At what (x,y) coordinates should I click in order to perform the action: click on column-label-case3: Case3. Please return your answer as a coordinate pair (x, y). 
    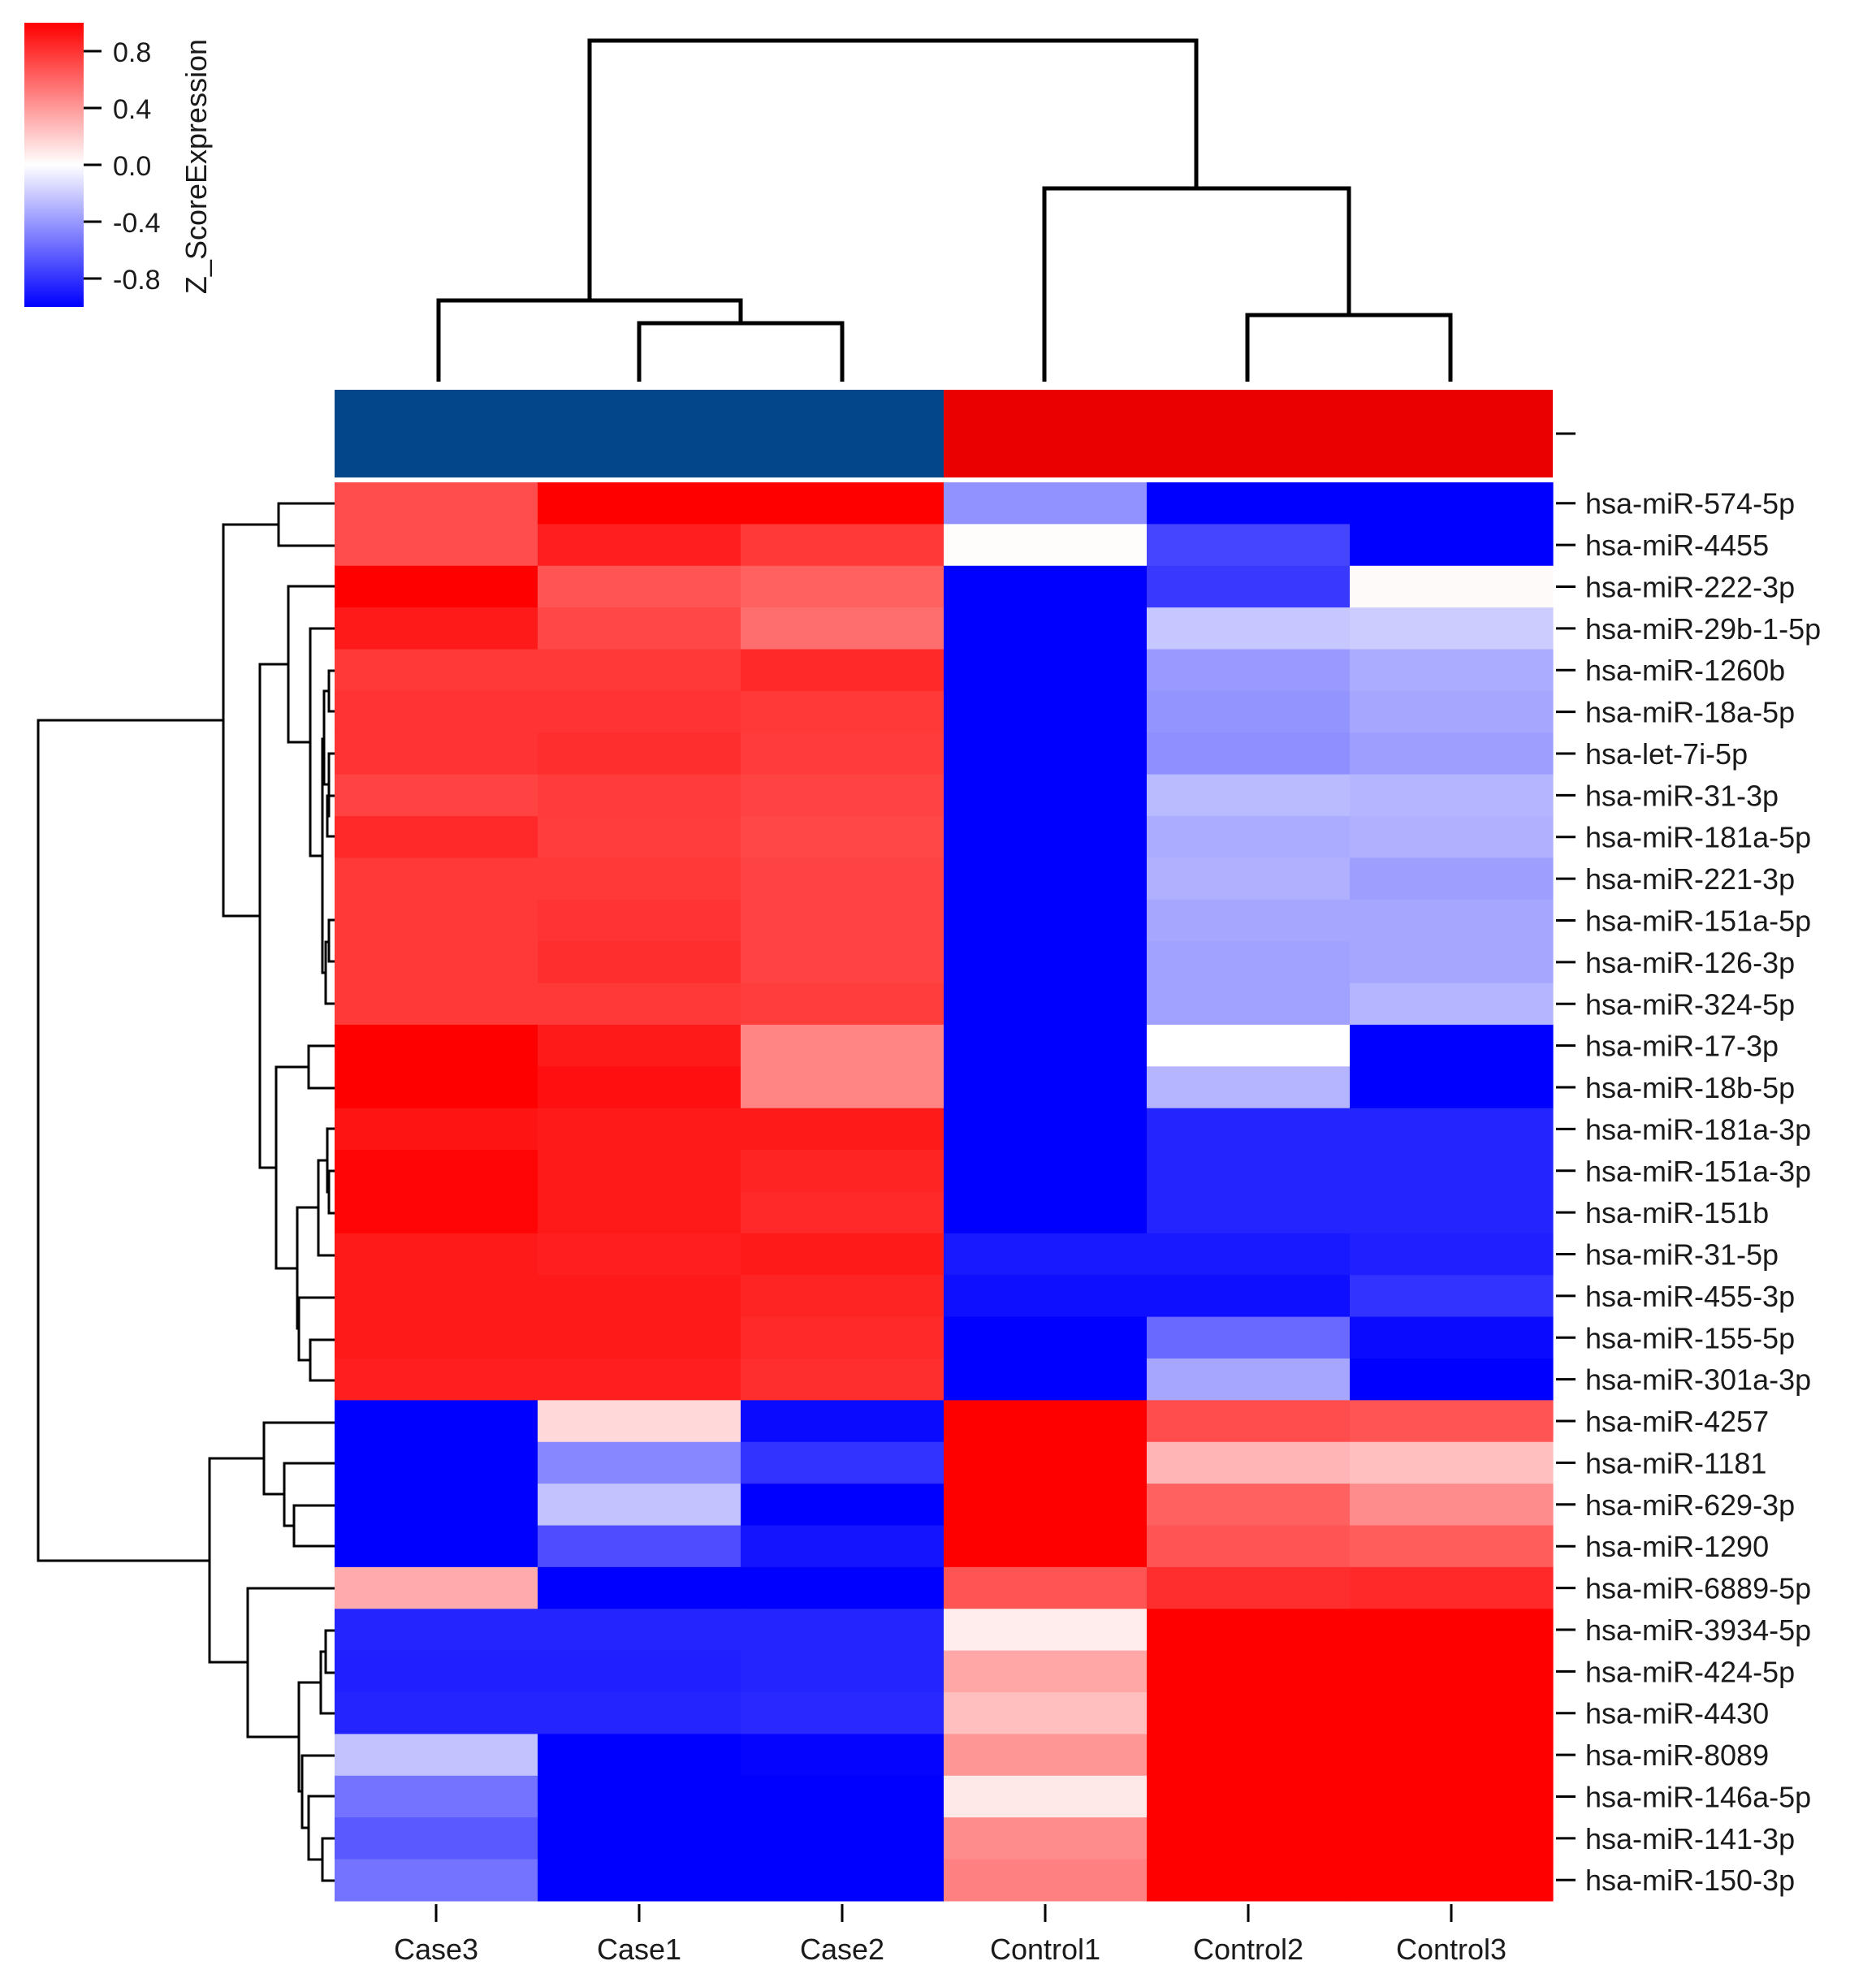
    Looking at the image, I should click on (436, 1950).